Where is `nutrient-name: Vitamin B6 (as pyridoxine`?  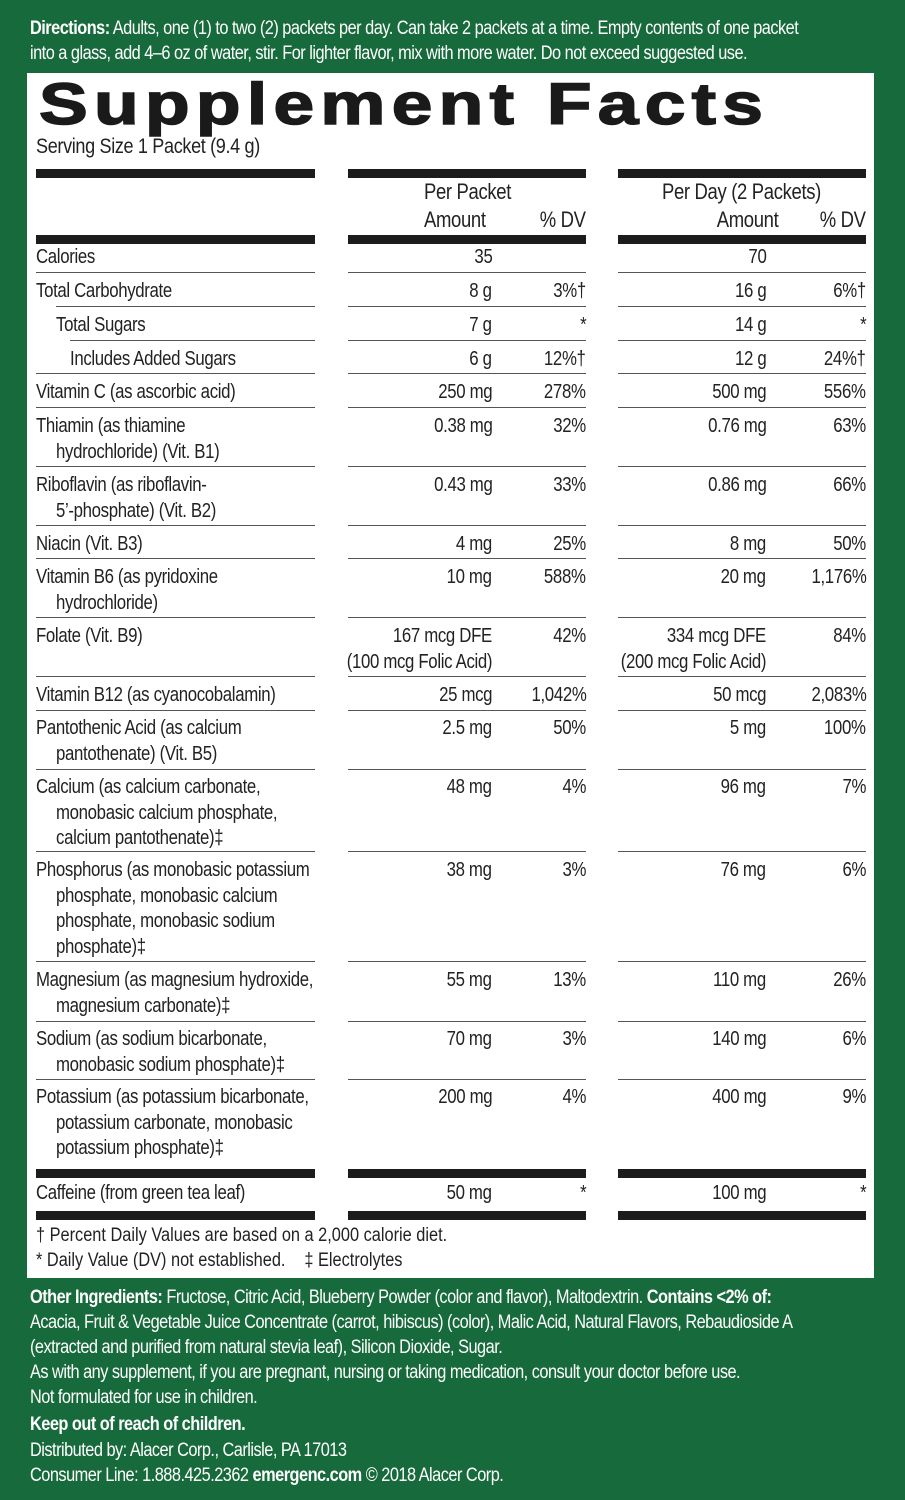
nutrient-name: Vitamin B6 (as pyridoxine is located at coordinates (127, 577).